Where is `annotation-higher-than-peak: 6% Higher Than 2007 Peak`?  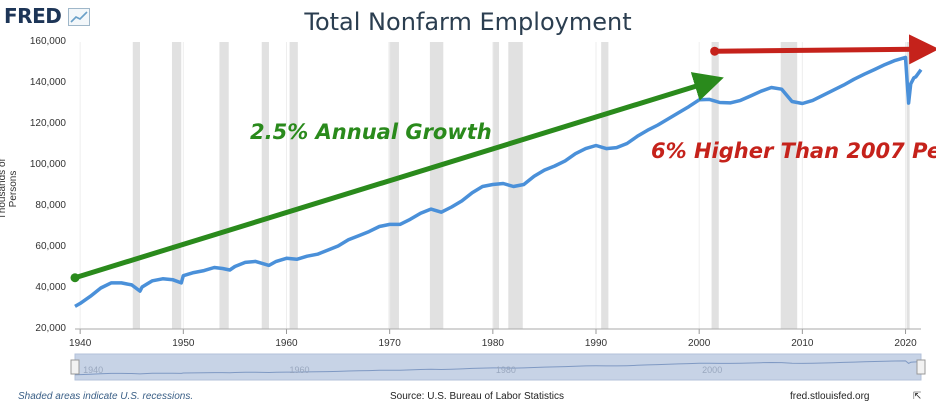 annotation-higher-than-peak: 6% Higher Than 2007 Peak is located at coordinates (793, 151).